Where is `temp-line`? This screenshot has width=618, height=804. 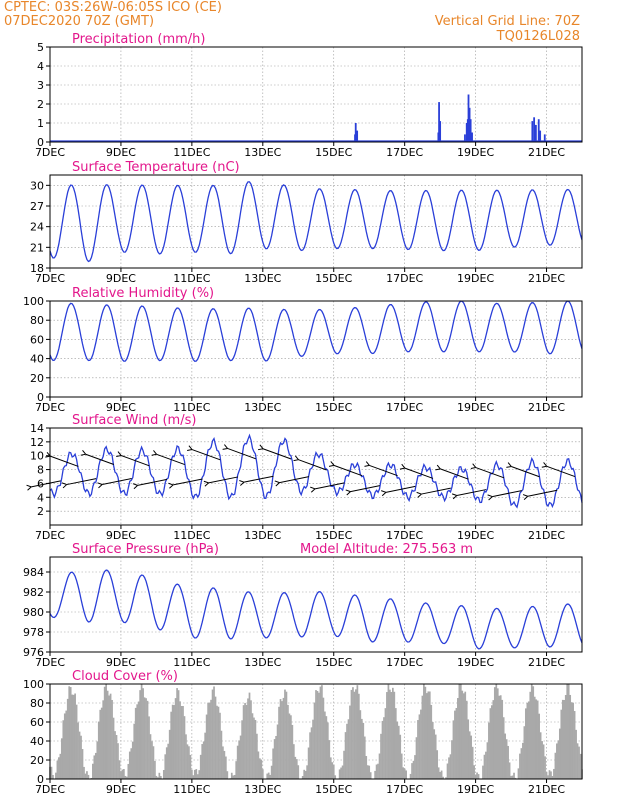
temp-line is located at coordinates (316, 222).